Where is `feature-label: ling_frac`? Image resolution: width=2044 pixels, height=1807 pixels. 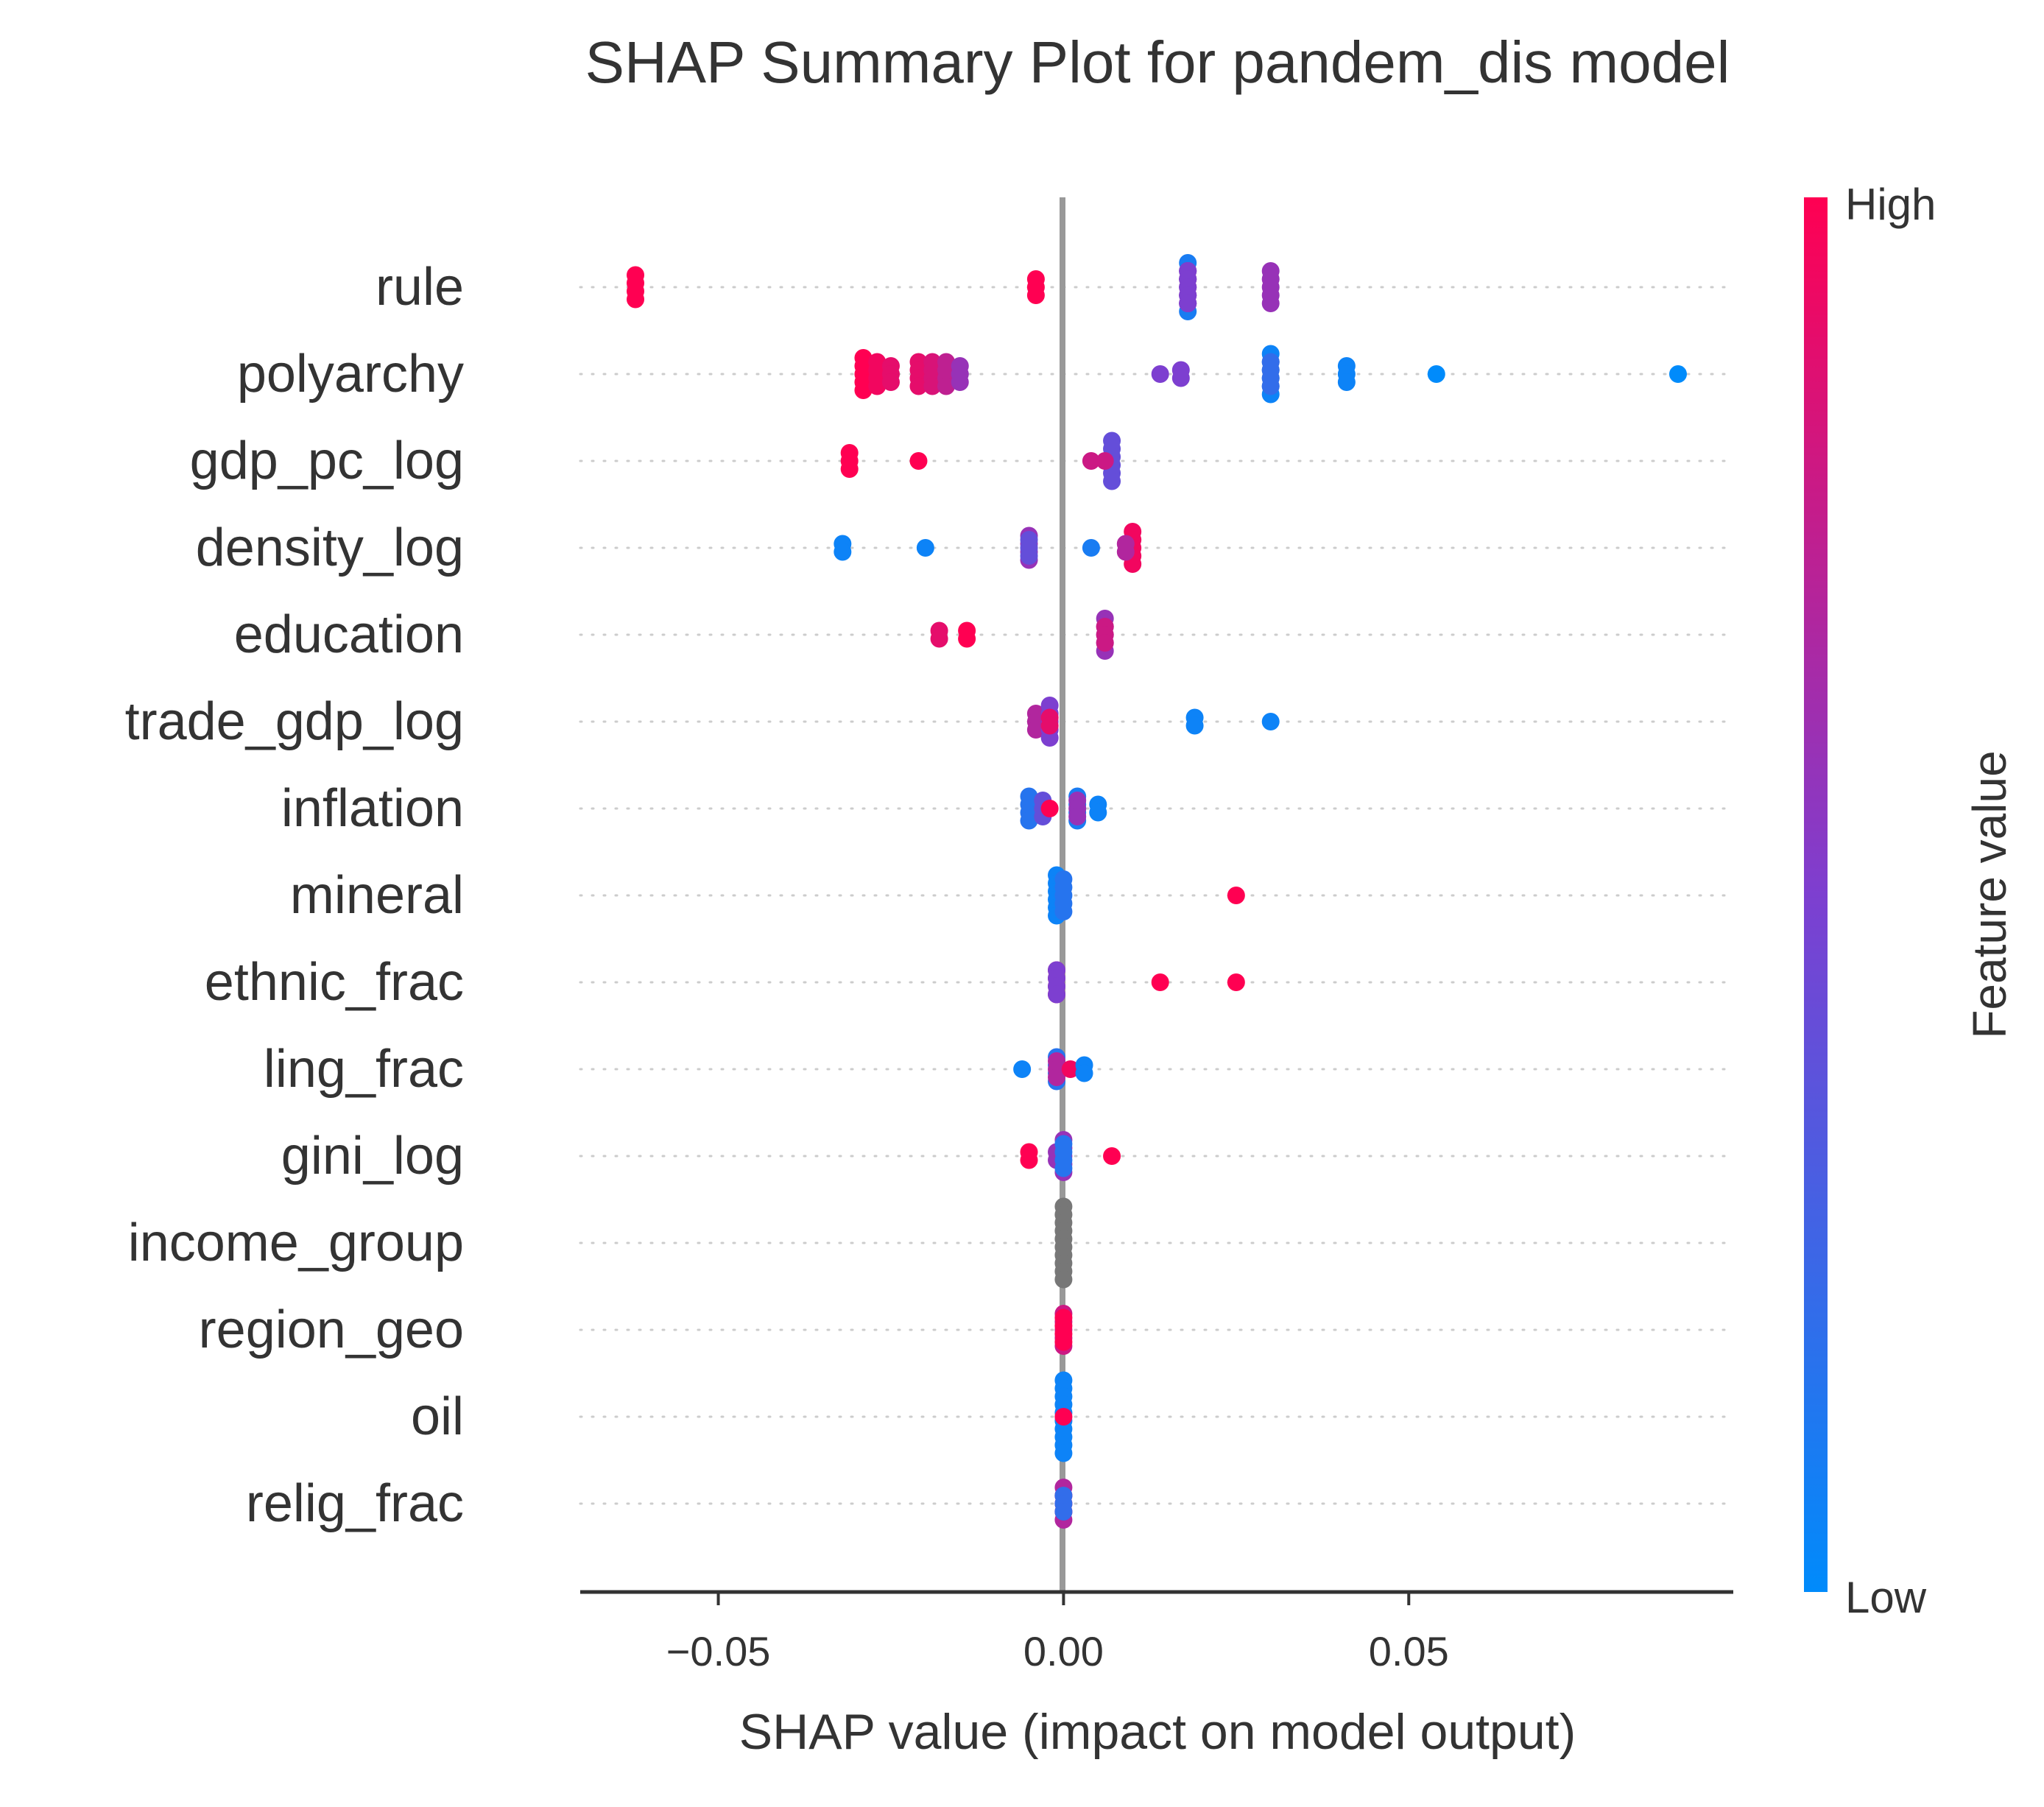
feature-label: ling_frac is located at coordinates (364, 1069).